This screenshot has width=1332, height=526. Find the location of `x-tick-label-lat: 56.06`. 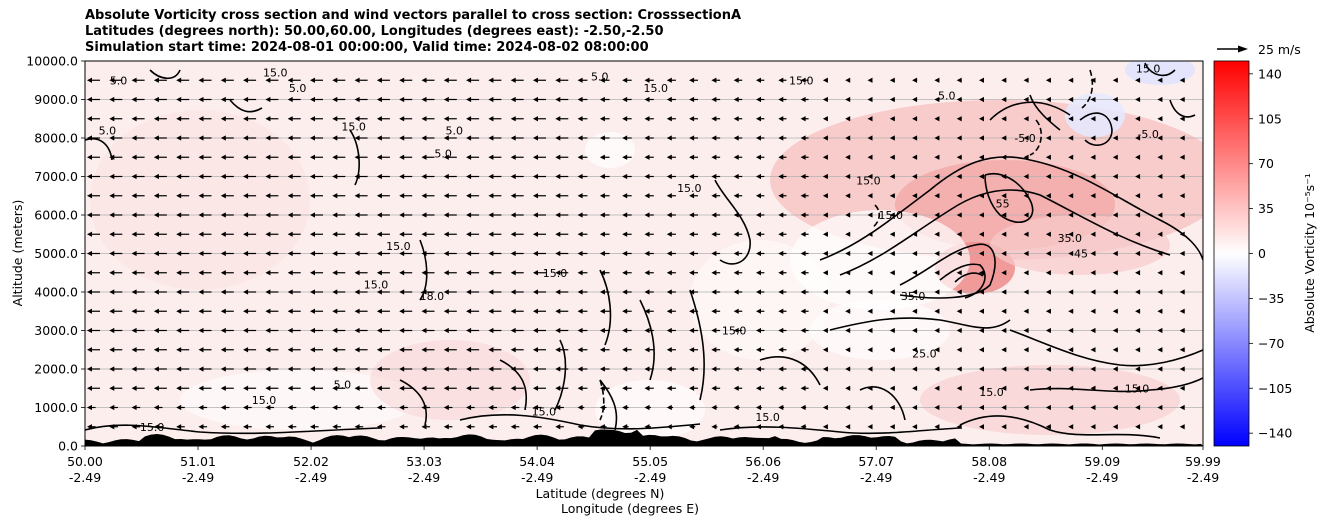

x-tick-label-lat: 56.06 is located at coordinates (763, 461).